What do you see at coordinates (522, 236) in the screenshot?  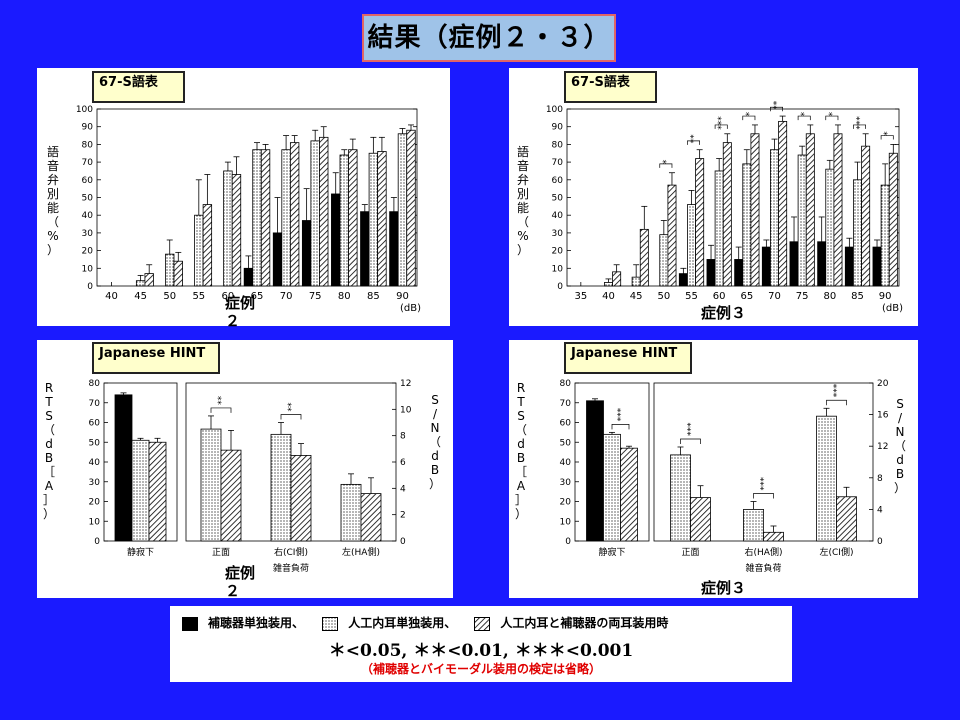 I see `y-axis-label: %` at bounding box center [522, 236].